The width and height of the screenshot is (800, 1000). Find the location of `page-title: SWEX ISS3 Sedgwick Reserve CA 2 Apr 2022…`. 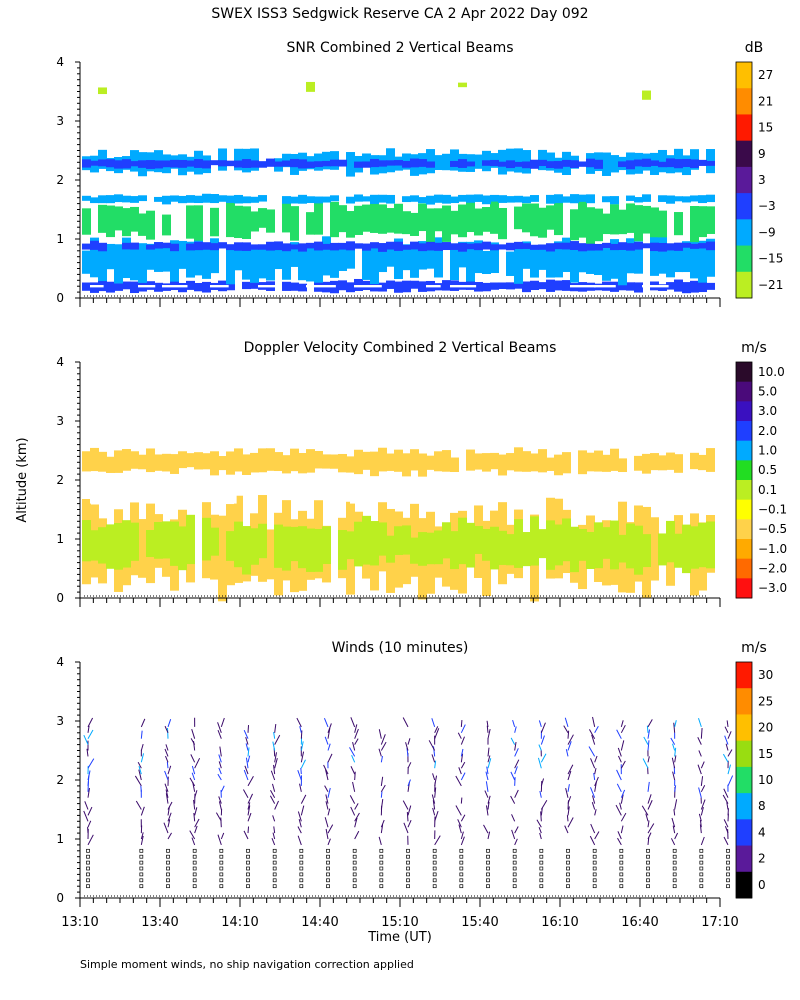

page-title: SWEX ISS3 Sedgwick Reserve CA 2 Apr 2022… is located at coordinates (400, 14).